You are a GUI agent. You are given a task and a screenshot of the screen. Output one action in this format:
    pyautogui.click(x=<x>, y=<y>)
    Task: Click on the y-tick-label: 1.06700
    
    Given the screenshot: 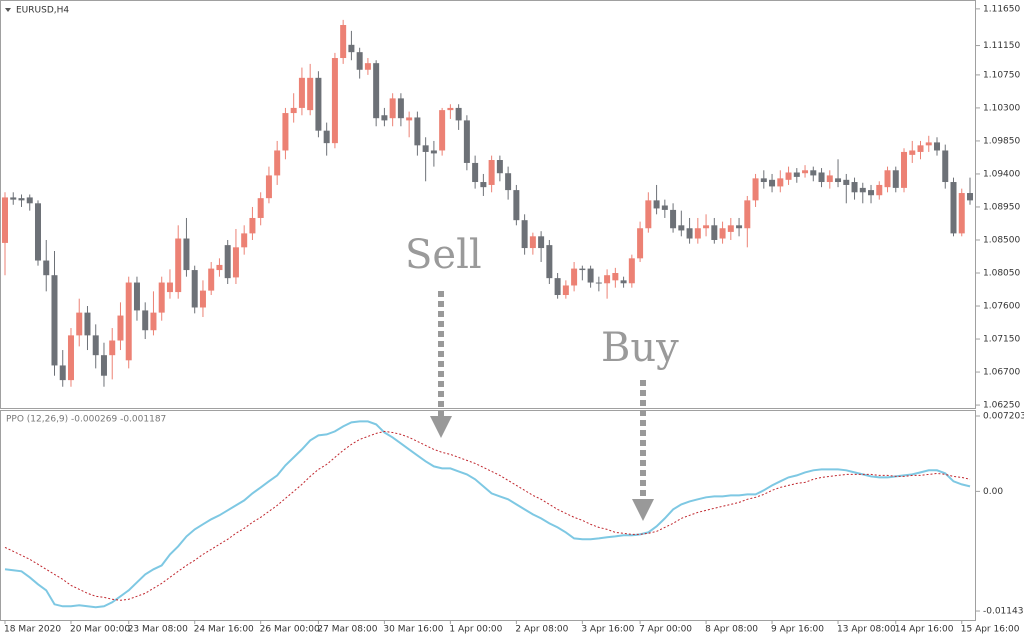 What is the action you would take?
    pyautogui.click(x=1001, y=373)
    